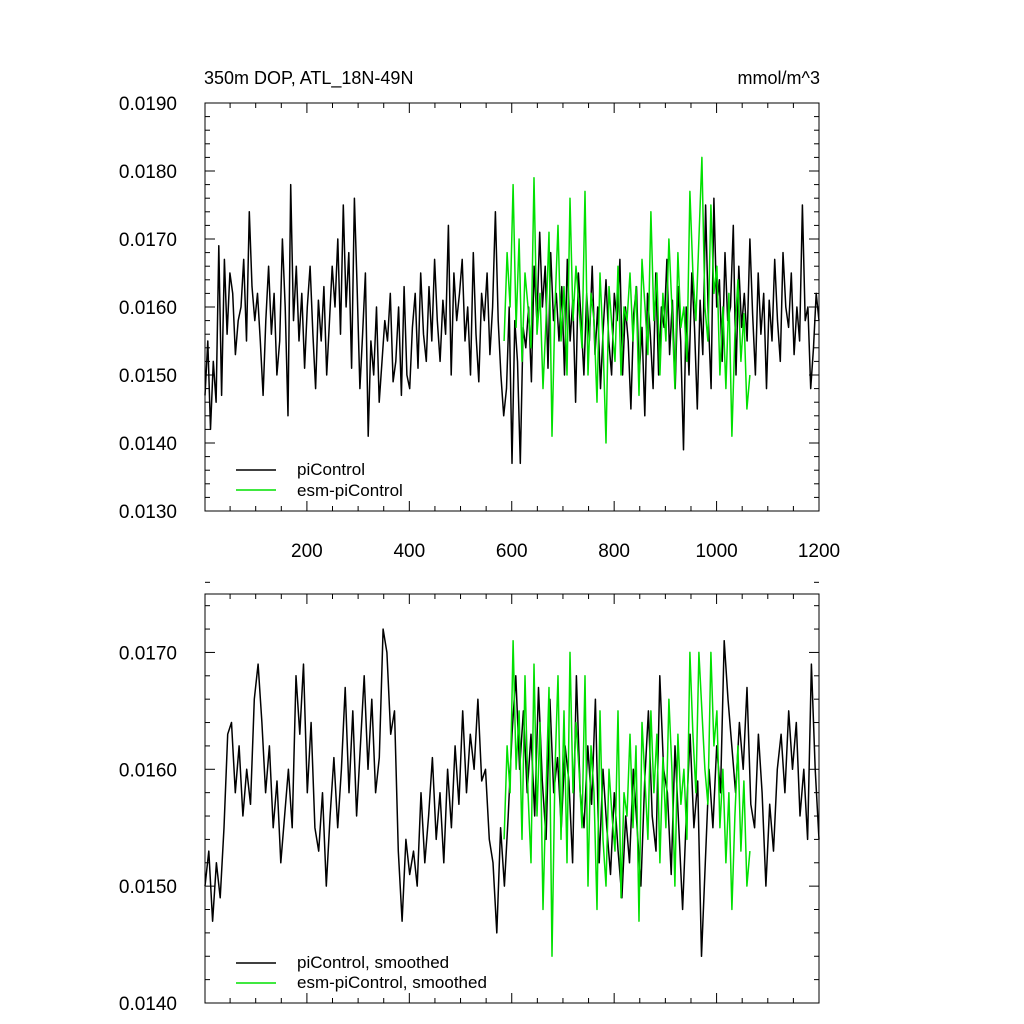 The width and height of the screenshot is (1024, 1024). I want to click on units-label: mmol/m^3, so click(779, 78).